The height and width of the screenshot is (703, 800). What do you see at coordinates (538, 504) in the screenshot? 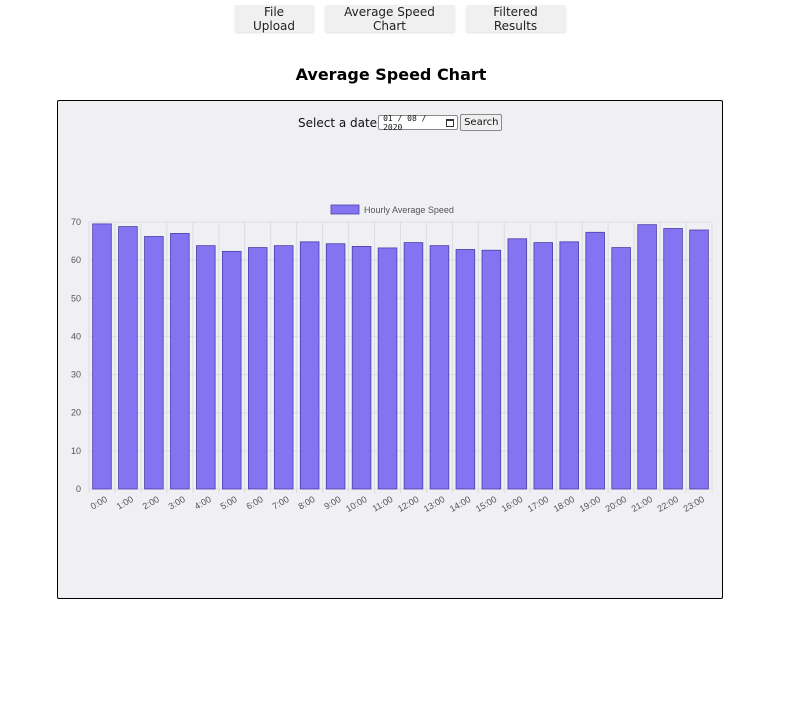
I see `x-tick-label: 17:00` at bounding box center [538, 504].